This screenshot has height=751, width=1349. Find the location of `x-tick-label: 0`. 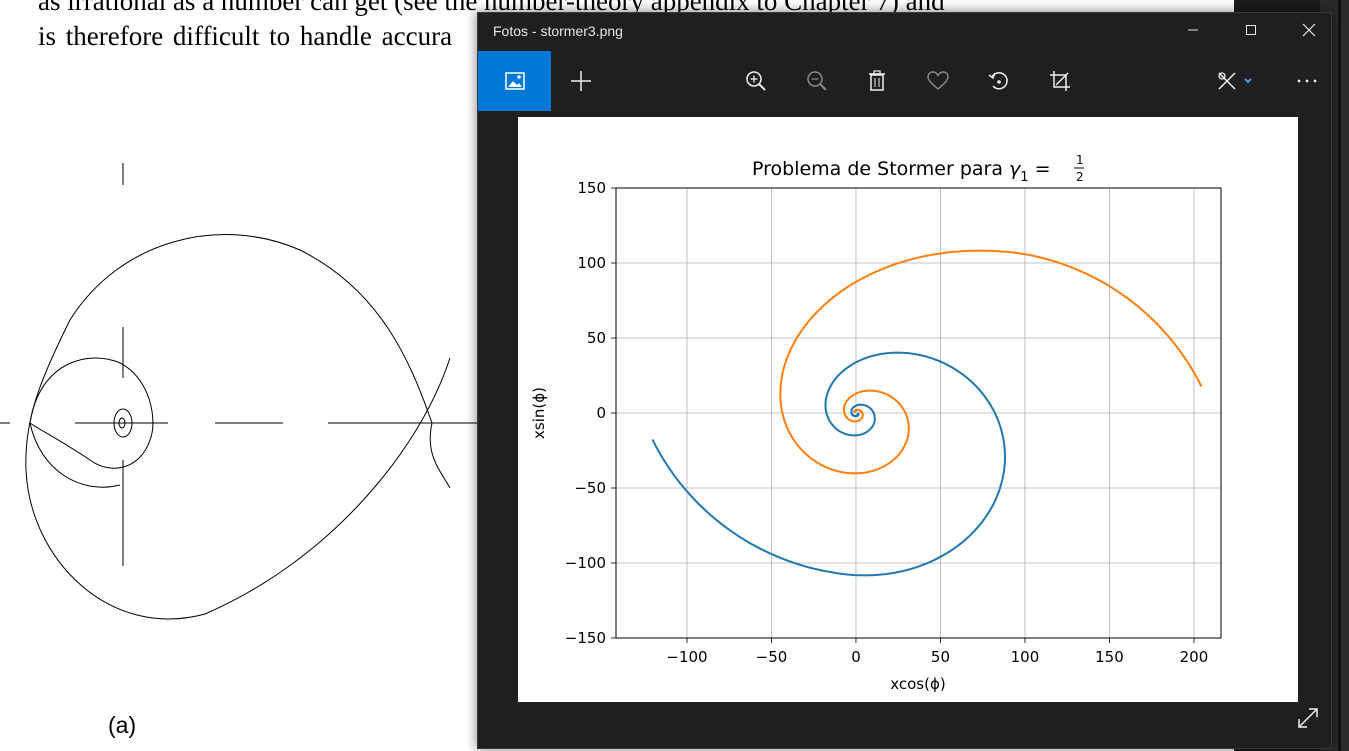

x-tick-label: 0 is located at coordinates (856, 657).